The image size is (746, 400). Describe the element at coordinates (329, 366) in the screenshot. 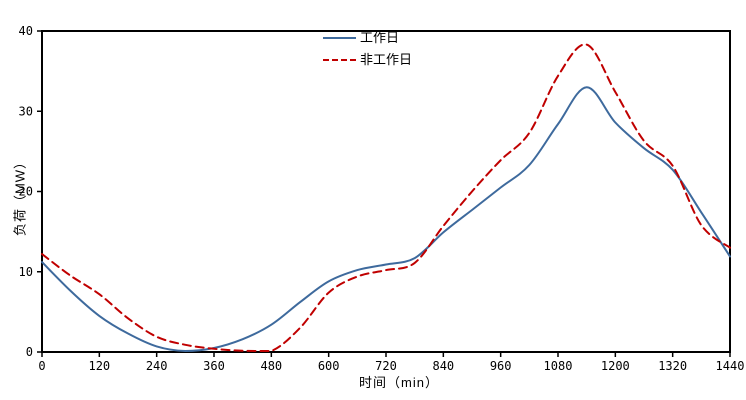

I see `x-tick-label: 600` at that location.